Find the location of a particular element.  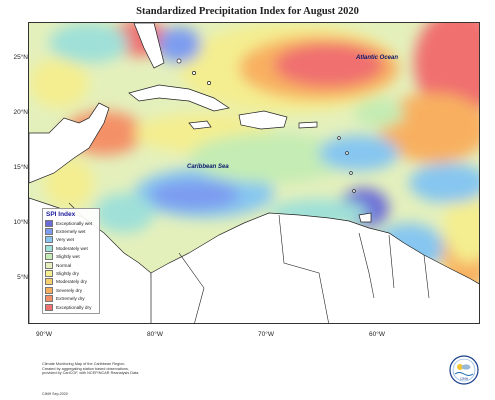

legend-item: Moderately dry is located at coordinates (71, 282).